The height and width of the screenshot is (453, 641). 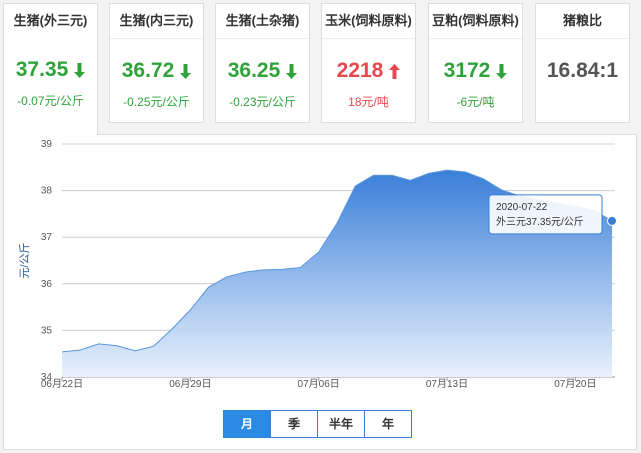 I want to click on y-tick-label: 35, so click(x=47, y=330).